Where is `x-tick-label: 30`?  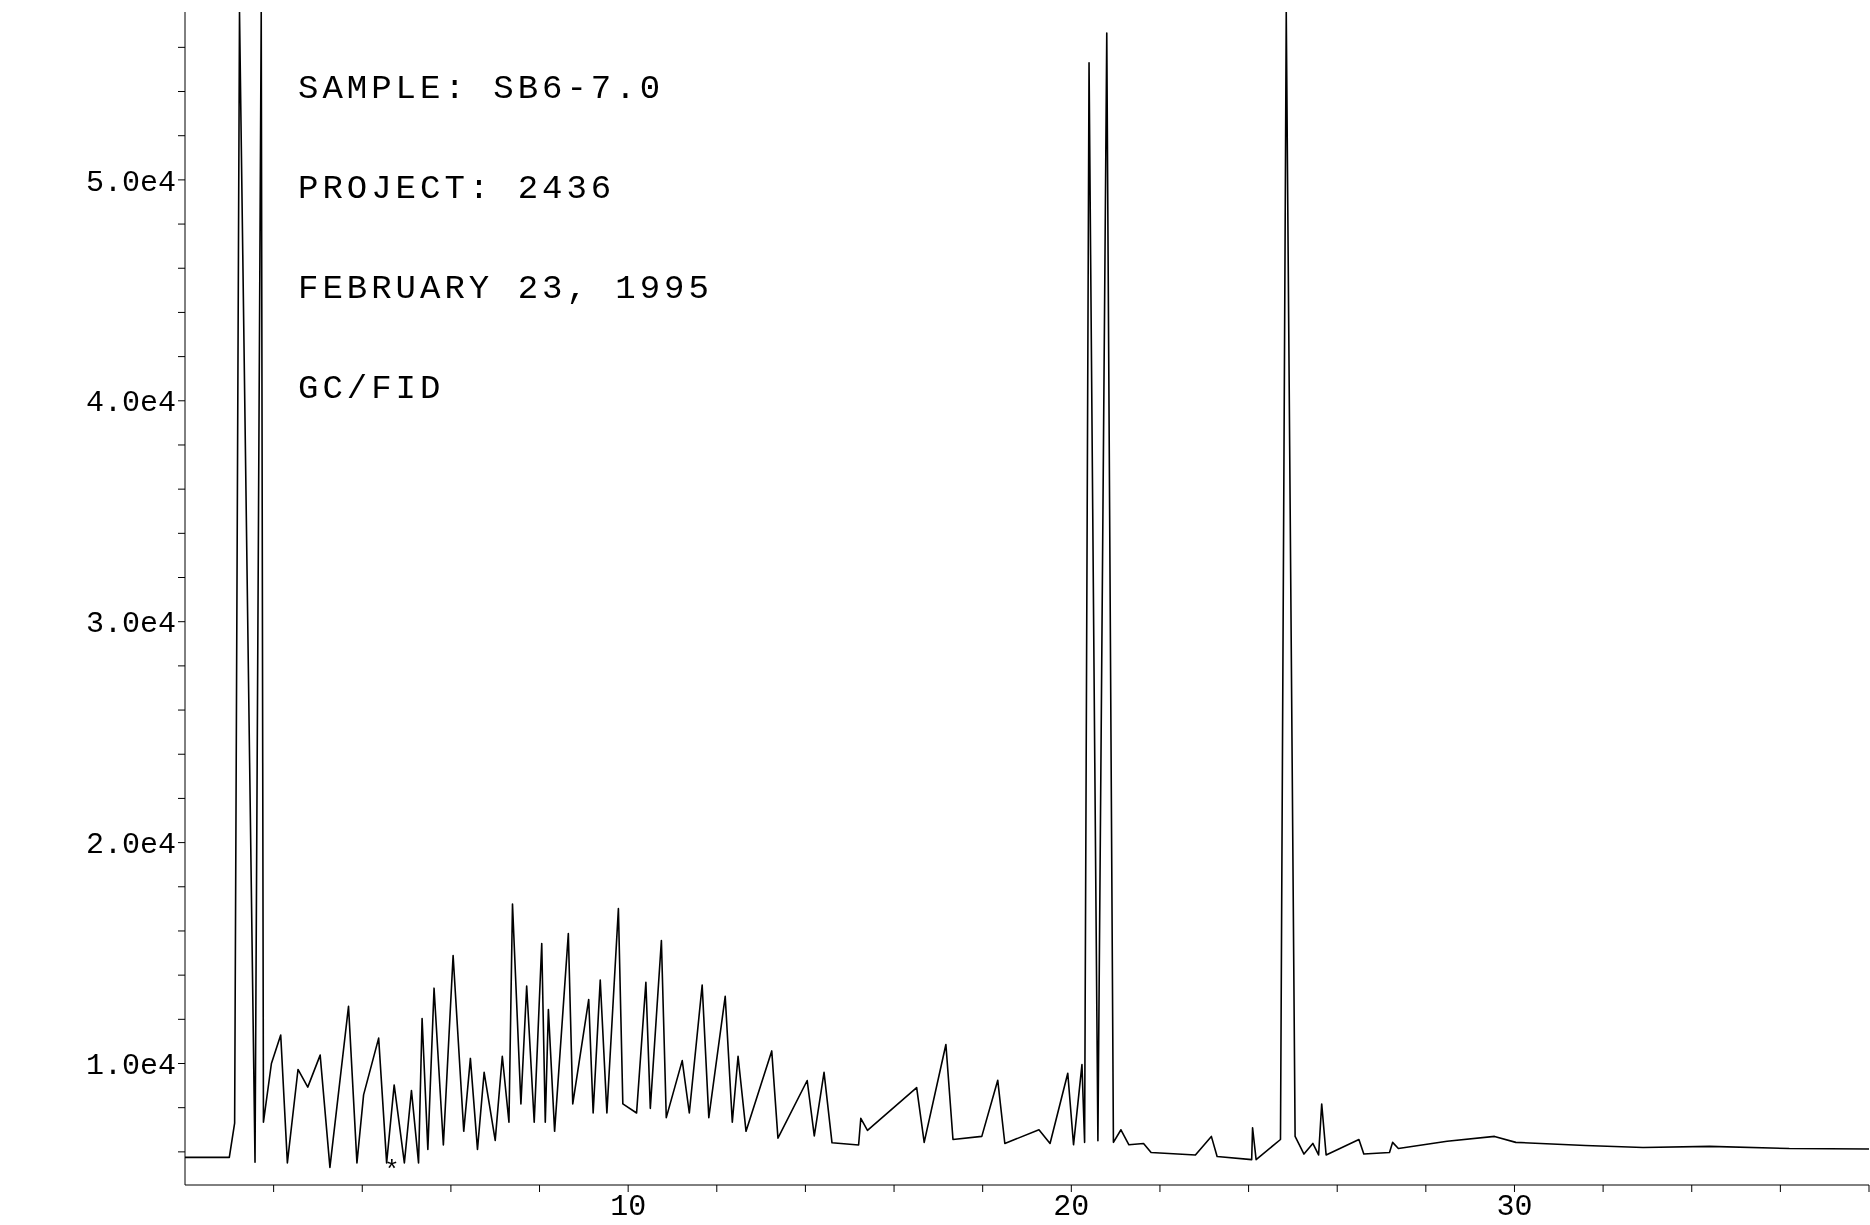
x-tick-label: 30 is located at coordinates (1514, 1207).